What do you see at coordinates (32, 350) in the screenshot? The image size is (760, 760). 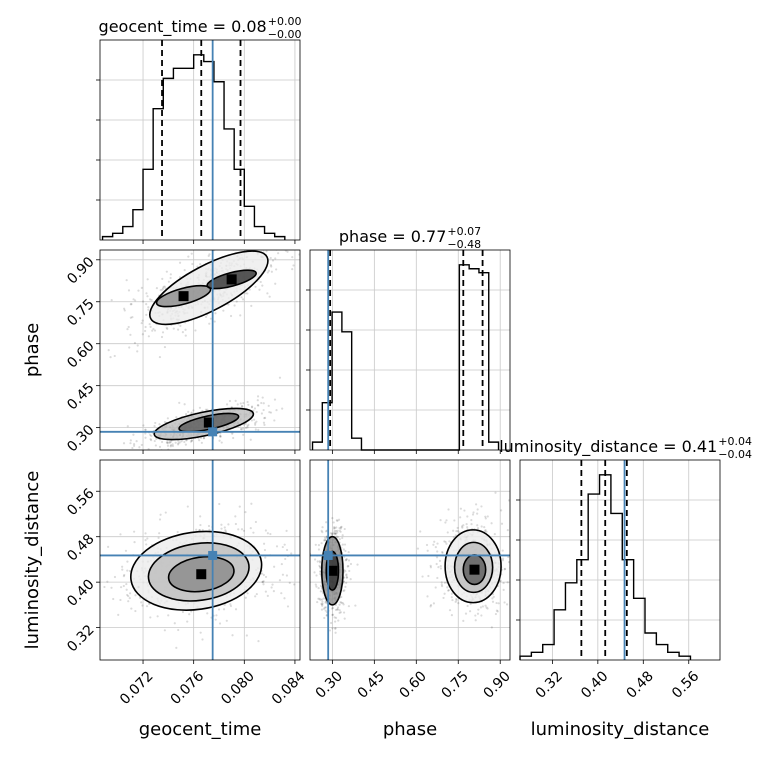 I see `y-axis-label: phase` at bounding box center [32, 350].